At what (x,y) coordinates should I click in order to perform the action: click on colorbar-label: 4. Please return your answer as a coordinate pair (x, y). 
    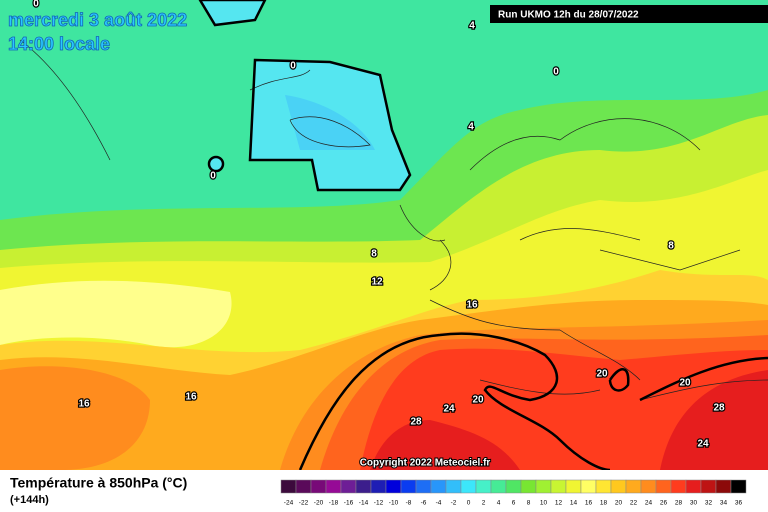
    Looking at the image, I should click on (499, 503).